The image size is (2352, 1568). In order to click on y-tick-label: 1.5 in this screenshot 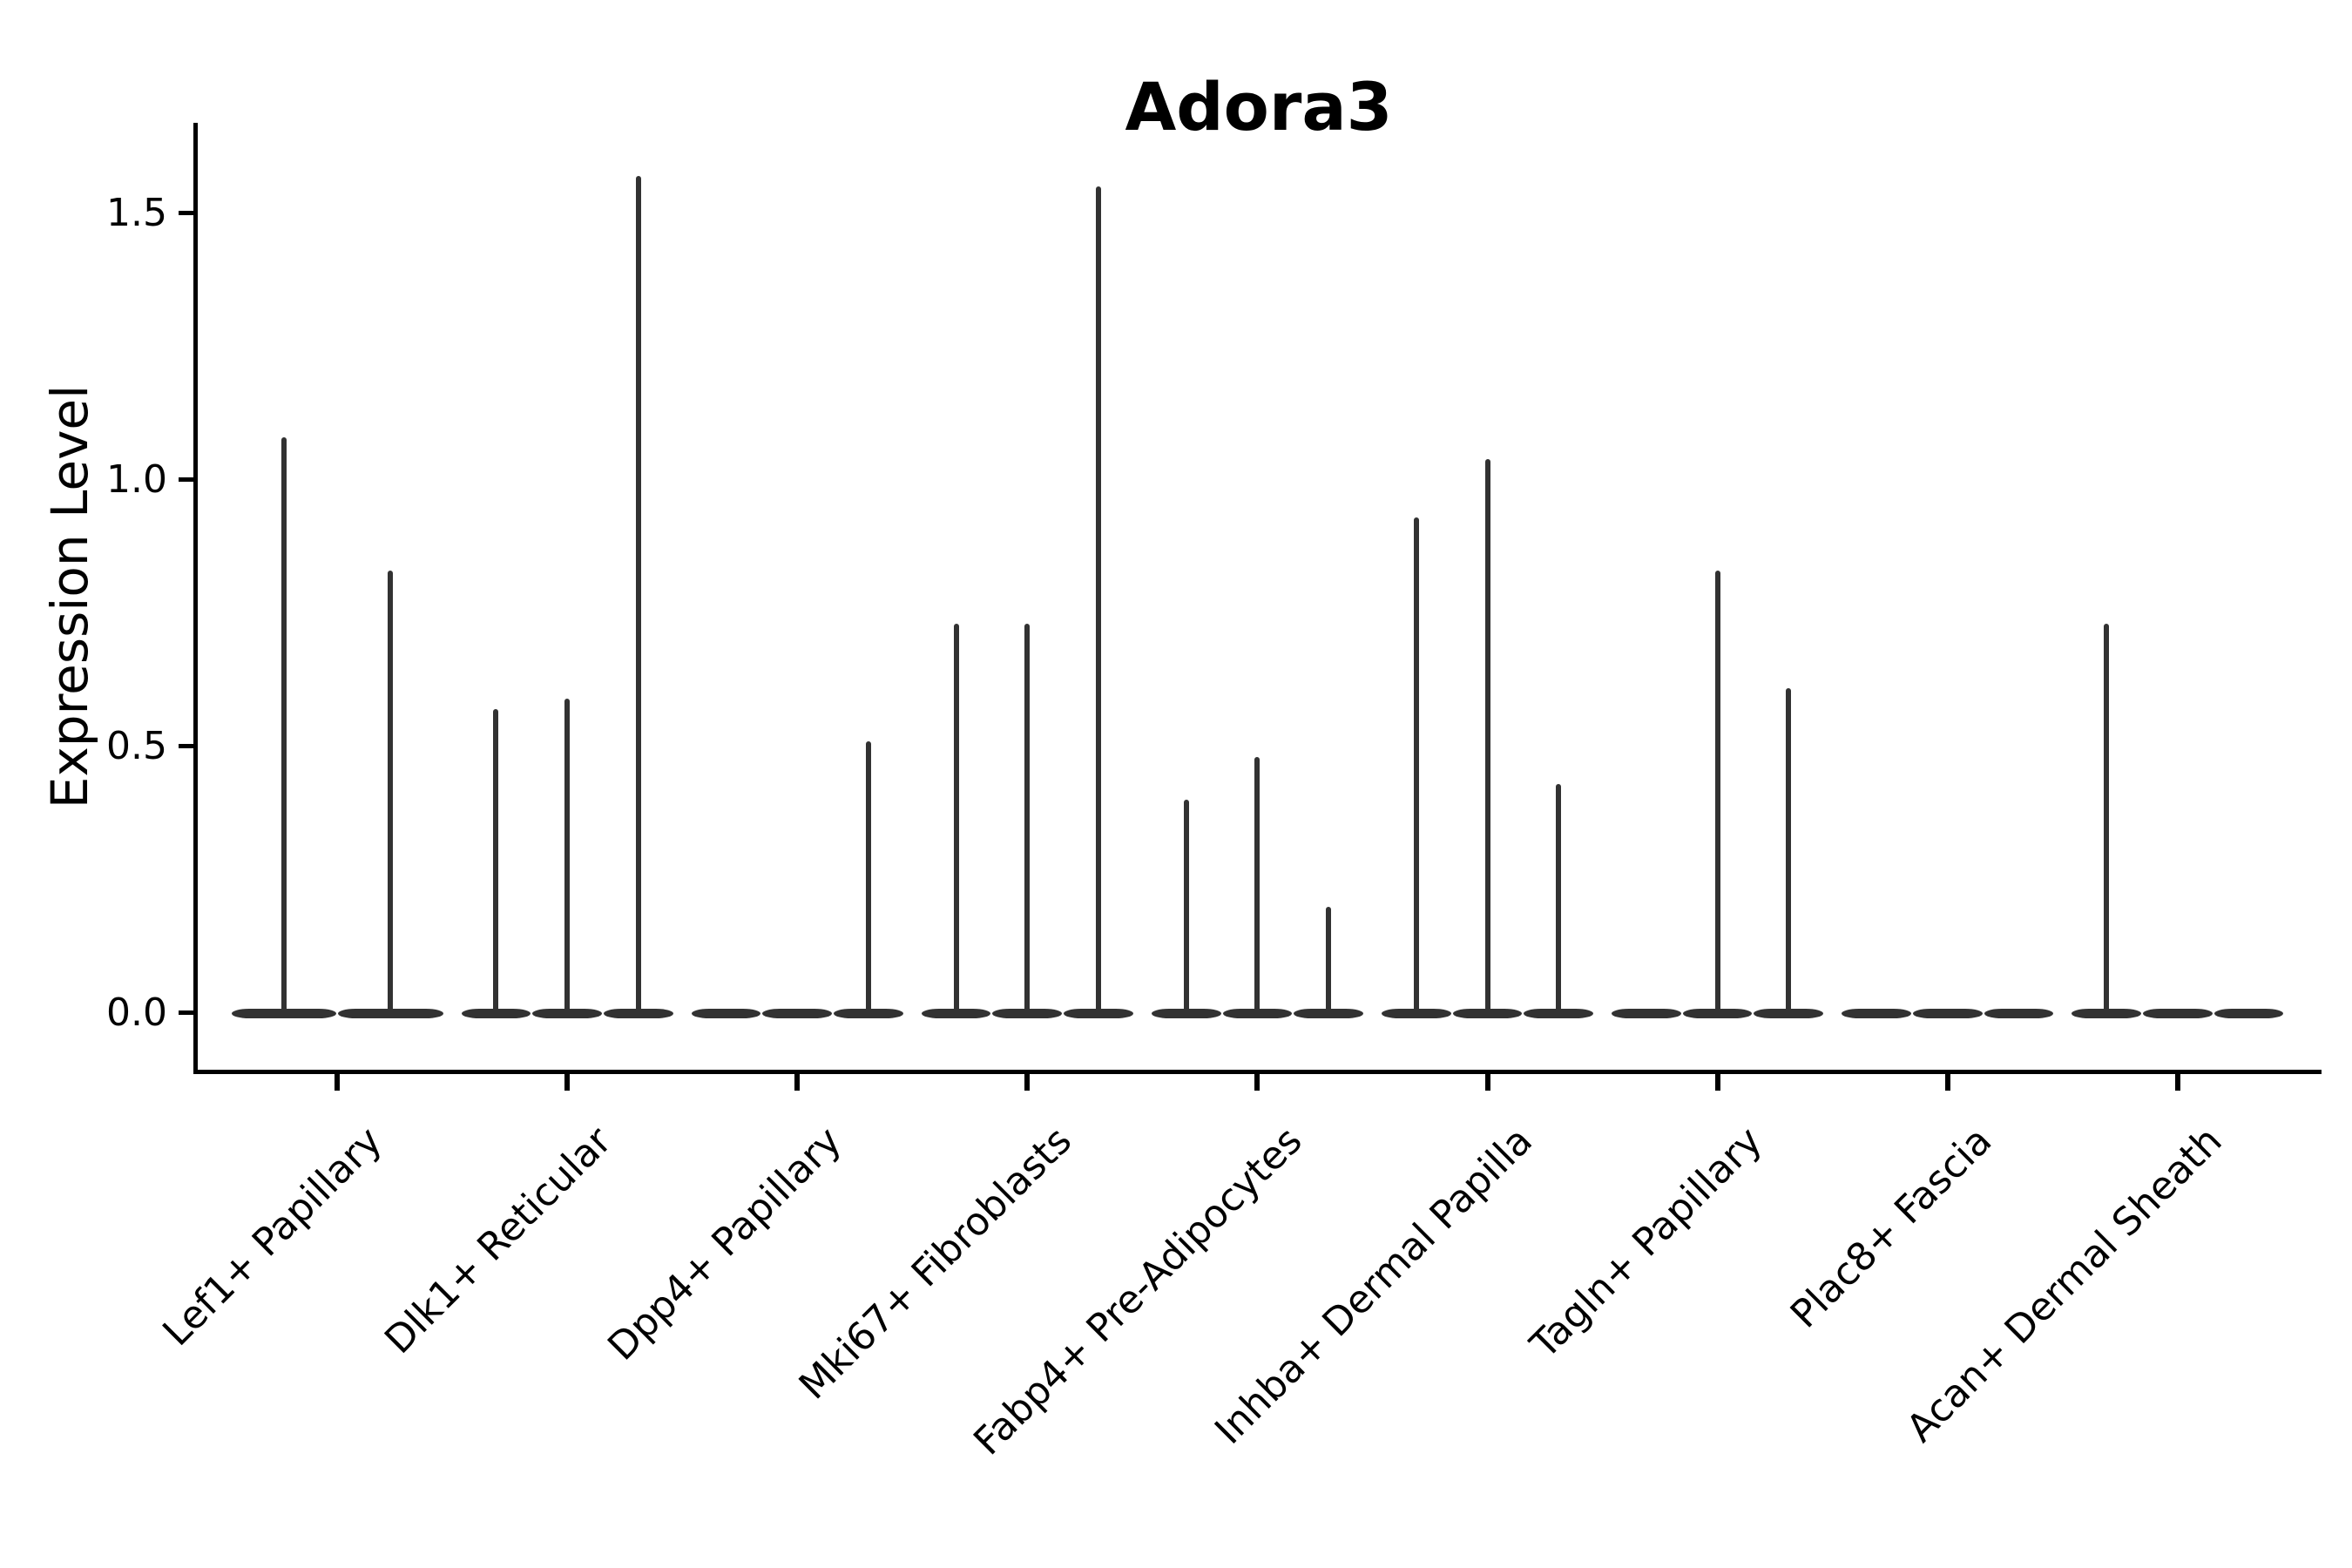, I will do `click(136, 213)`.